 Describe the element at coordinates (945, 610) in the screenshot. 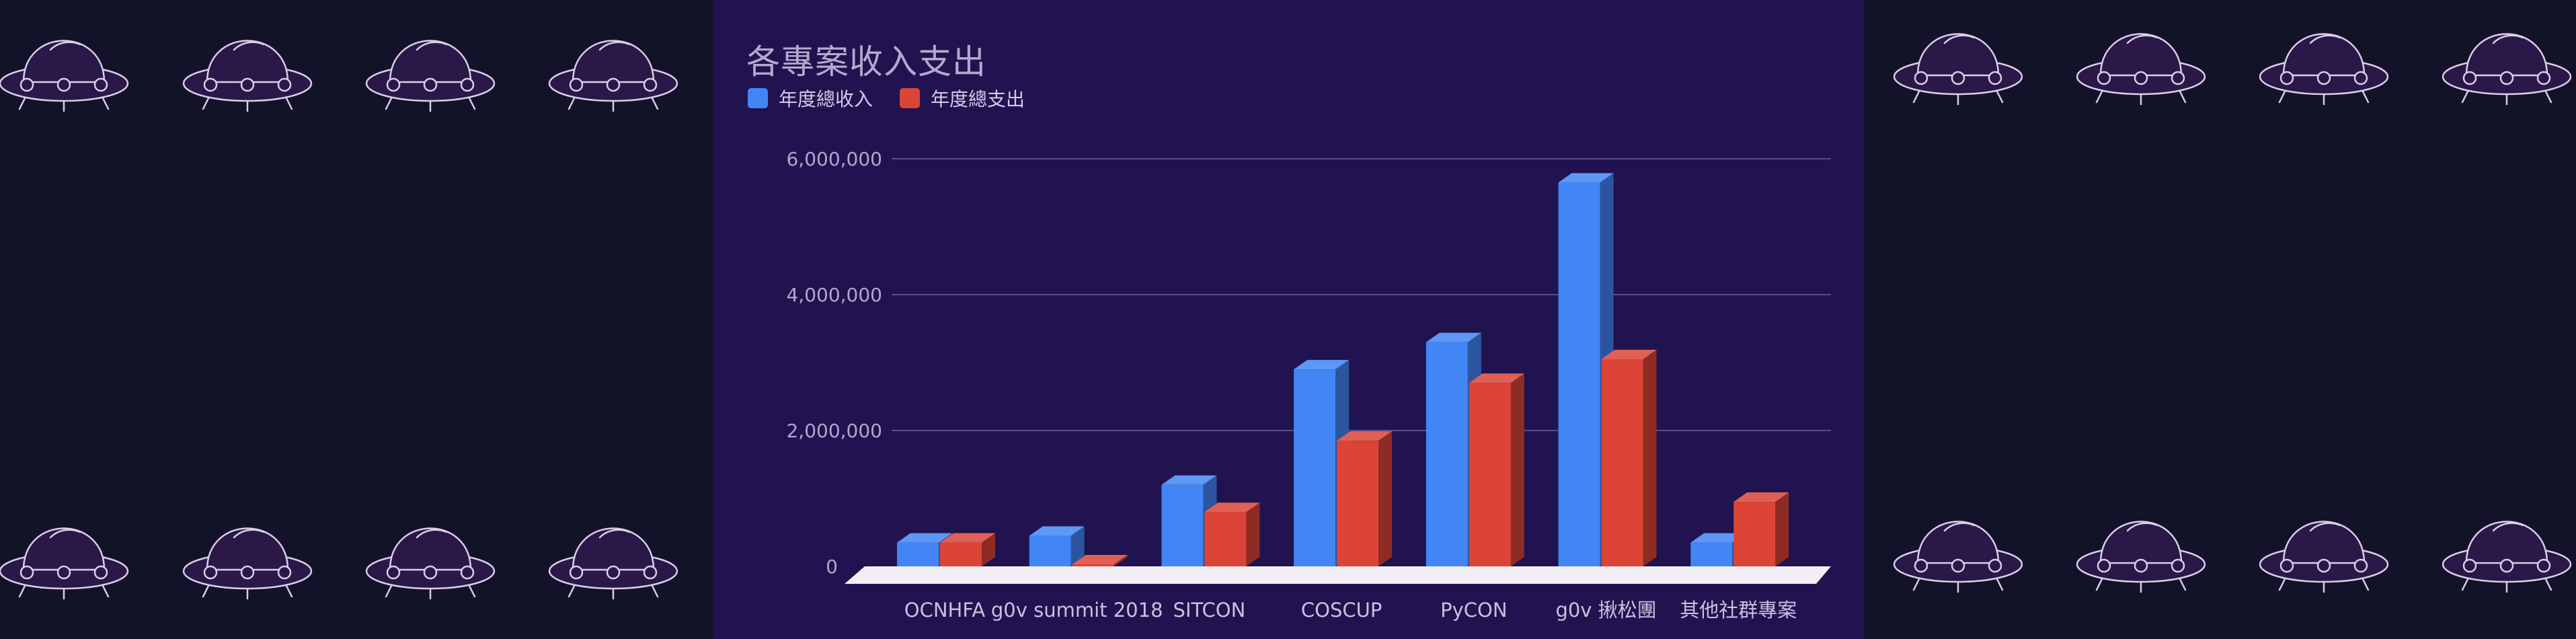

I see `x-tick-label: OCNHFA` at that location.